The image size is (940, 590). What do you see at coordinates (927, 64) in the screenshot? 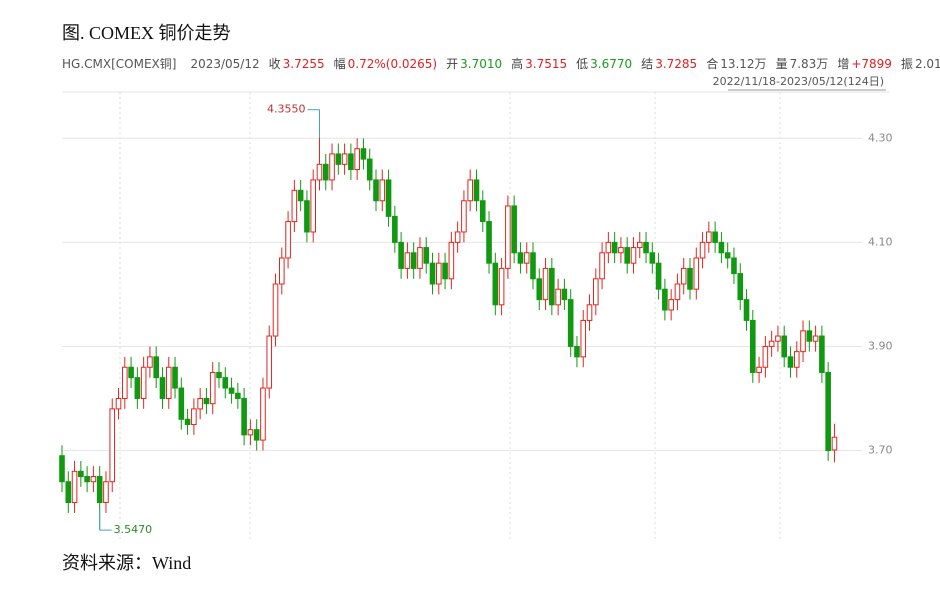
I see `info-value: 2.01%` at bounding box center [927, 64].